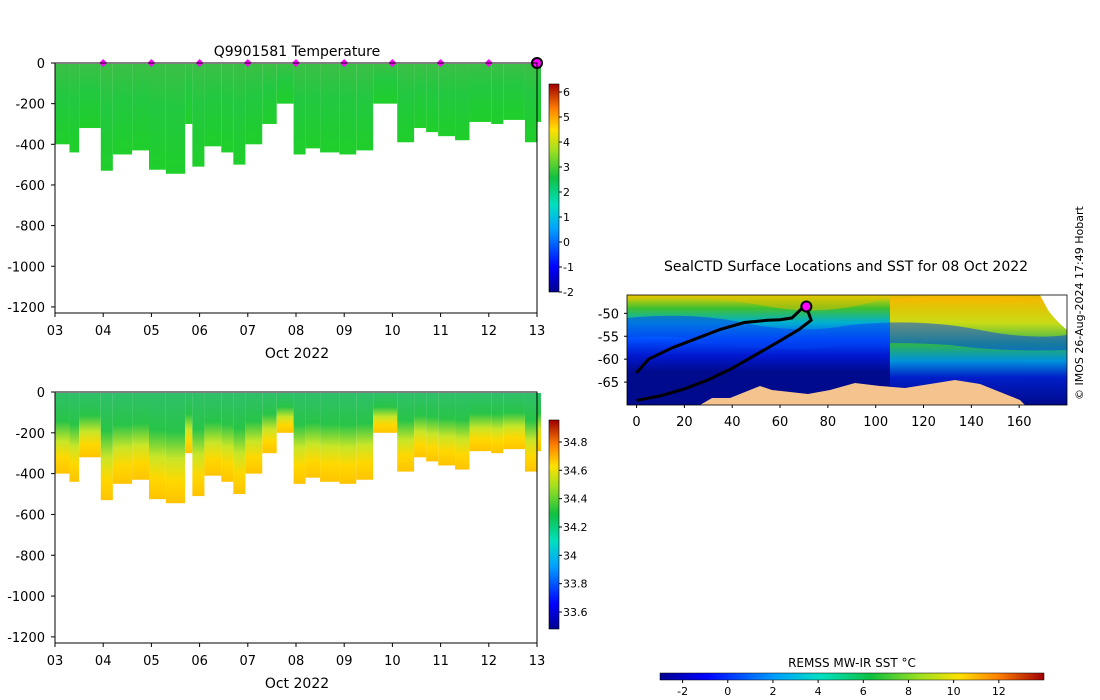 The height and width of the screenshot is (700, 1100). What do you see at coordinates (30, 434) in the screenshot?
I see `salinity-depth-tick-label: -200` at bounding box center [30, 434].